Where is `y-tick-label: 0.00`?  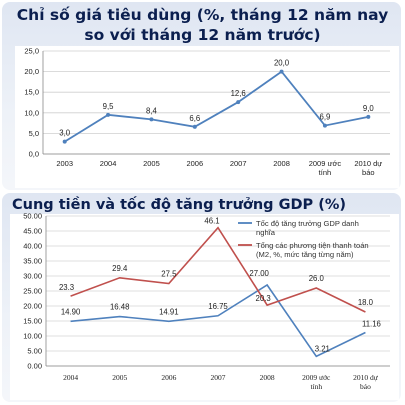
y-tick-label: 0.00 is located at coordinates (34, 366).